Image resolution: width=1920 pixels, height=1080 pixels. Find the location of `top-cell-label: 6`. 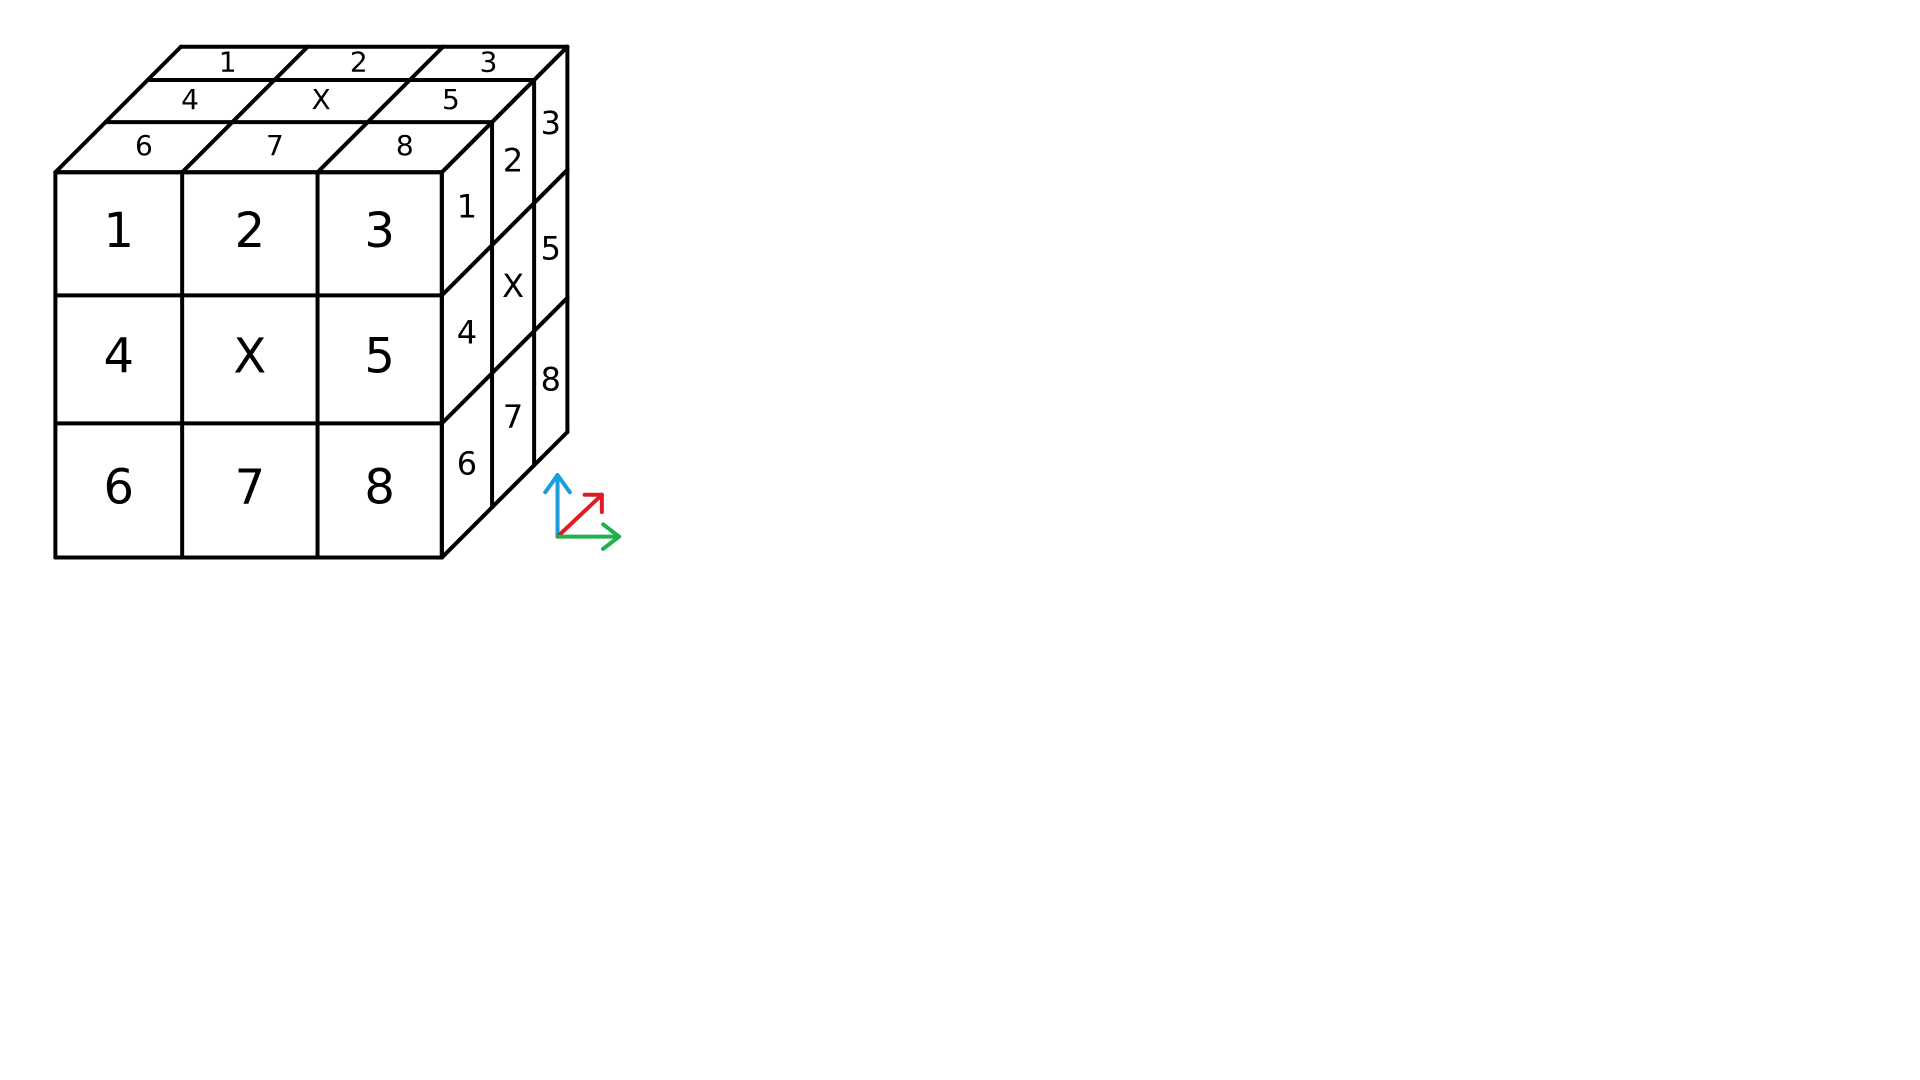

top-cell-label: 6 is located at coordinates (144, 145).